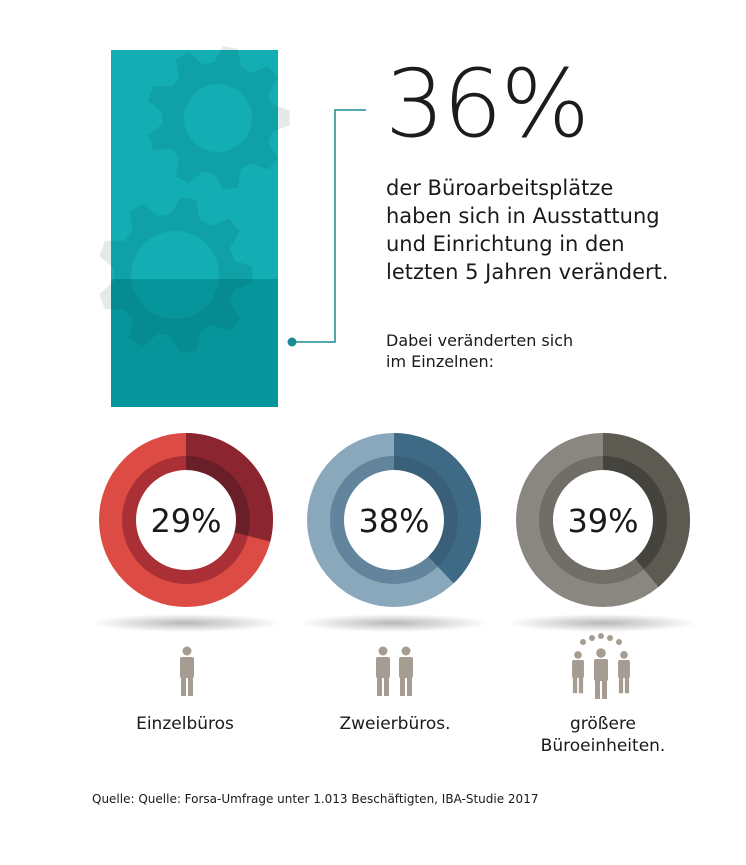 The image size is (746, 865). I want to click on subheading: Dabei veränderten sich im Einzelnen:, so click(536, 351).